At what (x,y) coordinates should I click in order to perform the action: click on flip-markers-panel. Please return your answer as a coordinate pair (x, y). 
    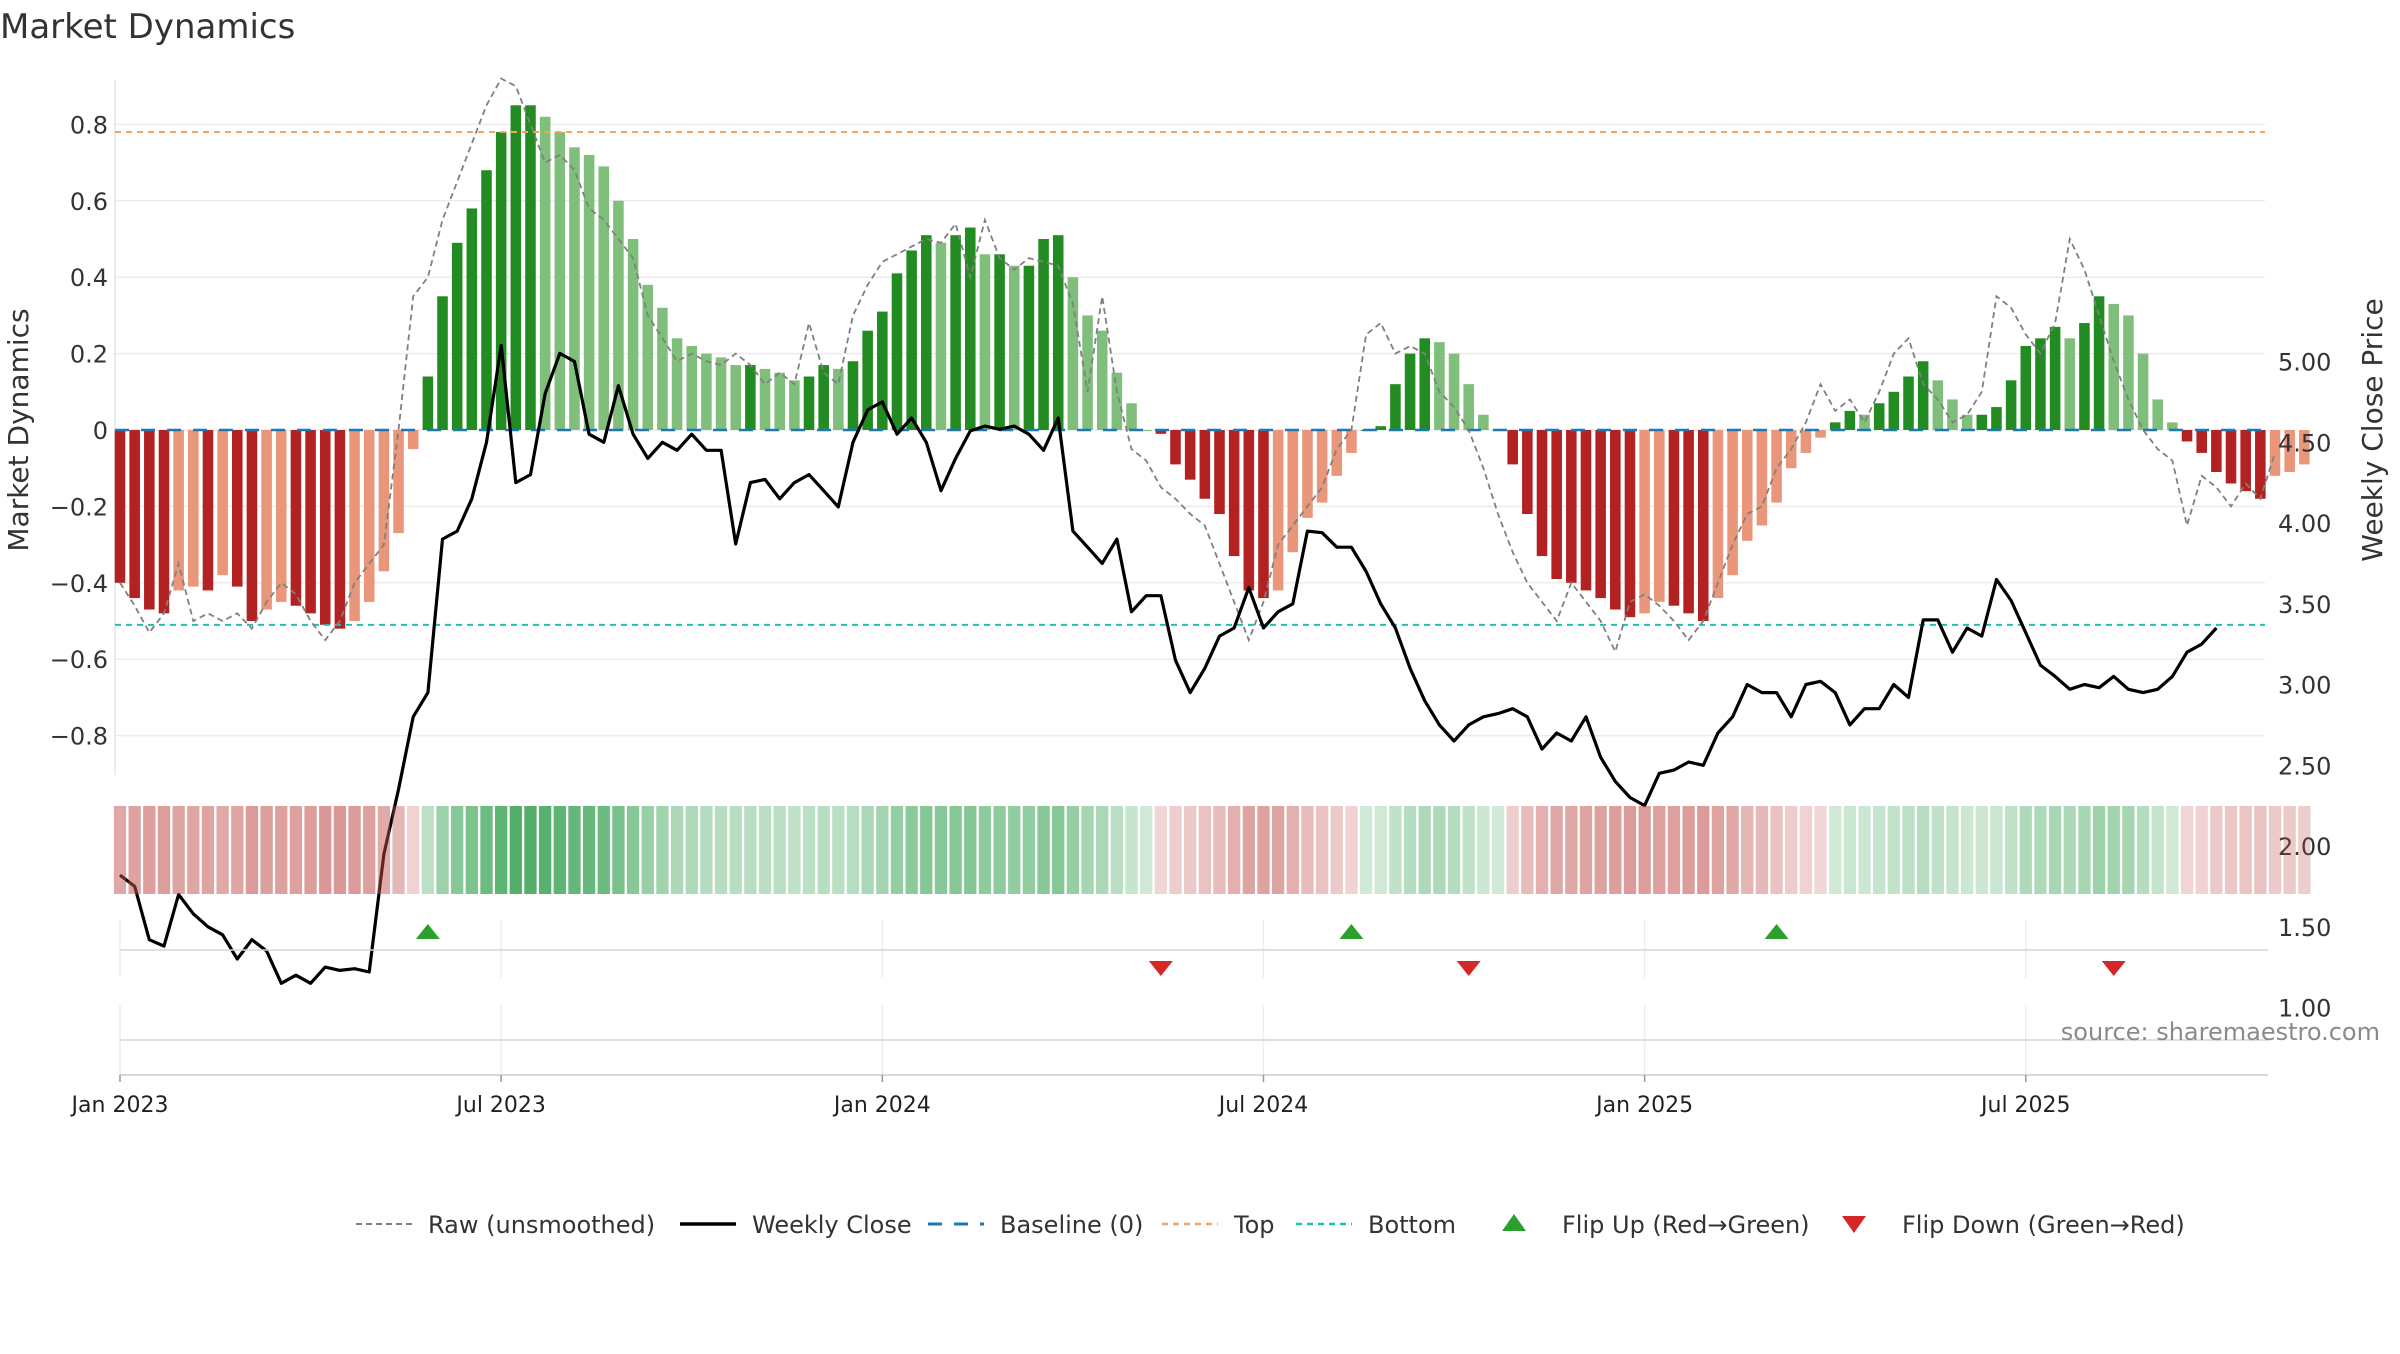
    Looking at the image, I should click on (1193, 949).